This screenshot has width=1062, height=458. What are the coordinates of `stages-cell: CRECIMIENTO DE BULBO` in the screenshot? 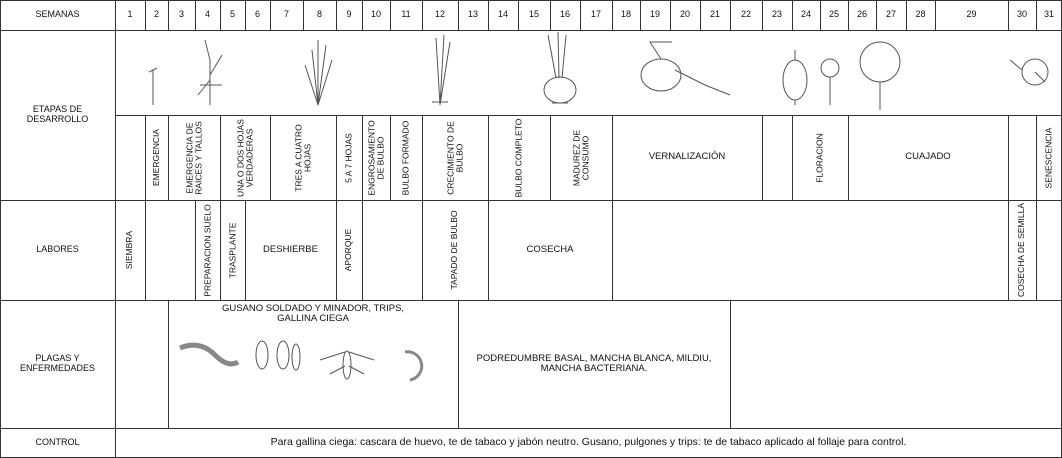 It's located at (455, 158).